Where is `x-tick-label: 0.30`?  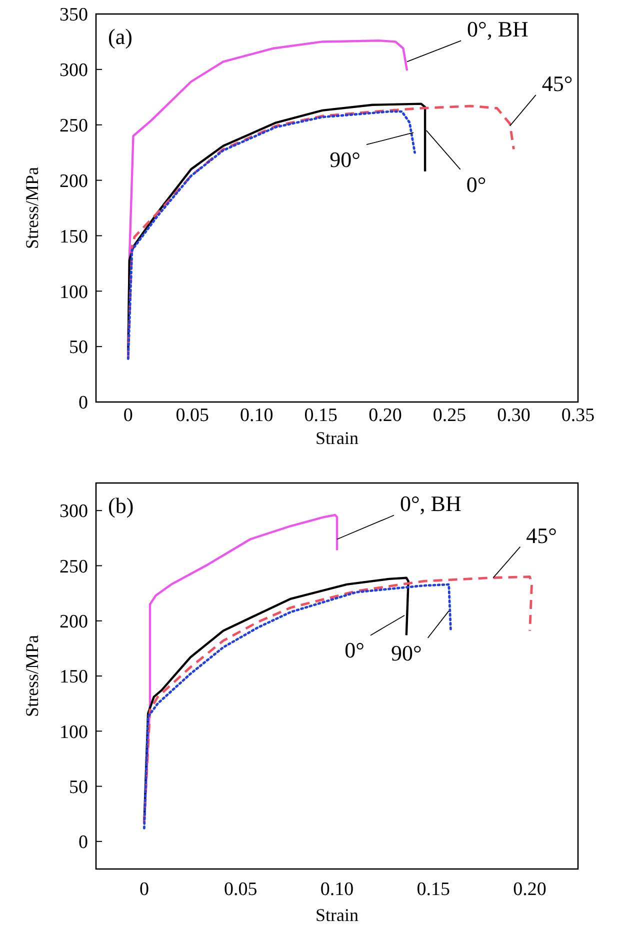 x-tick-label: 0.30 is located at coordinates (513, 415).